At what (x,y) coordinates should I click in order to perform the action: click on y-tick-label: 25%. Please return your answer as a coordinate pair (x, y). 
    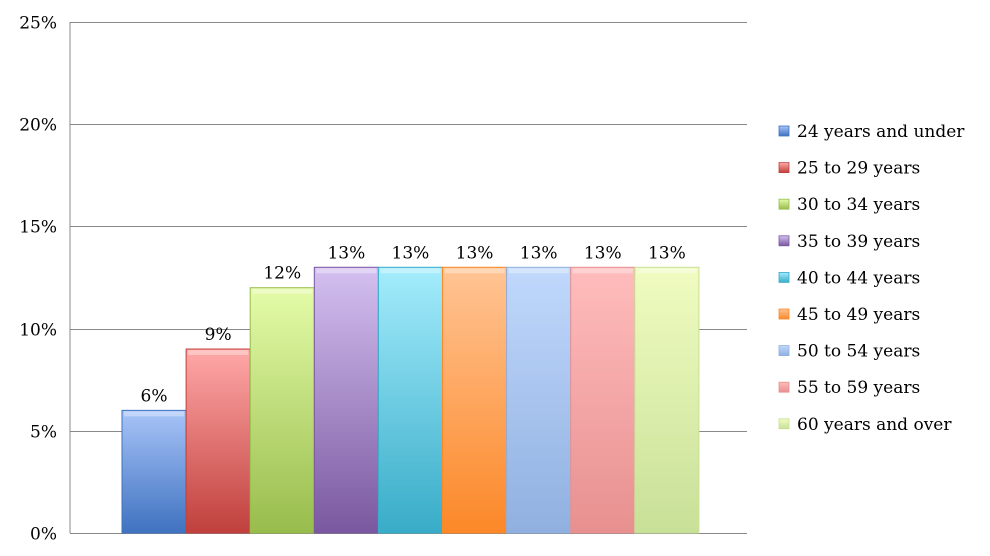
    Looking at the image, I should click on (38, 24).